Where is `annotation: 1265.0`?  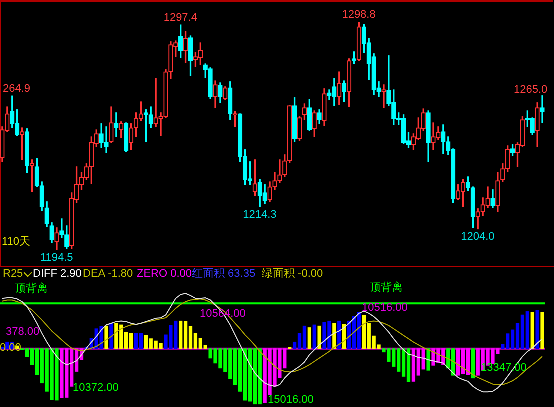 annotation: 1265.0 is located at coordinates (531, 90).